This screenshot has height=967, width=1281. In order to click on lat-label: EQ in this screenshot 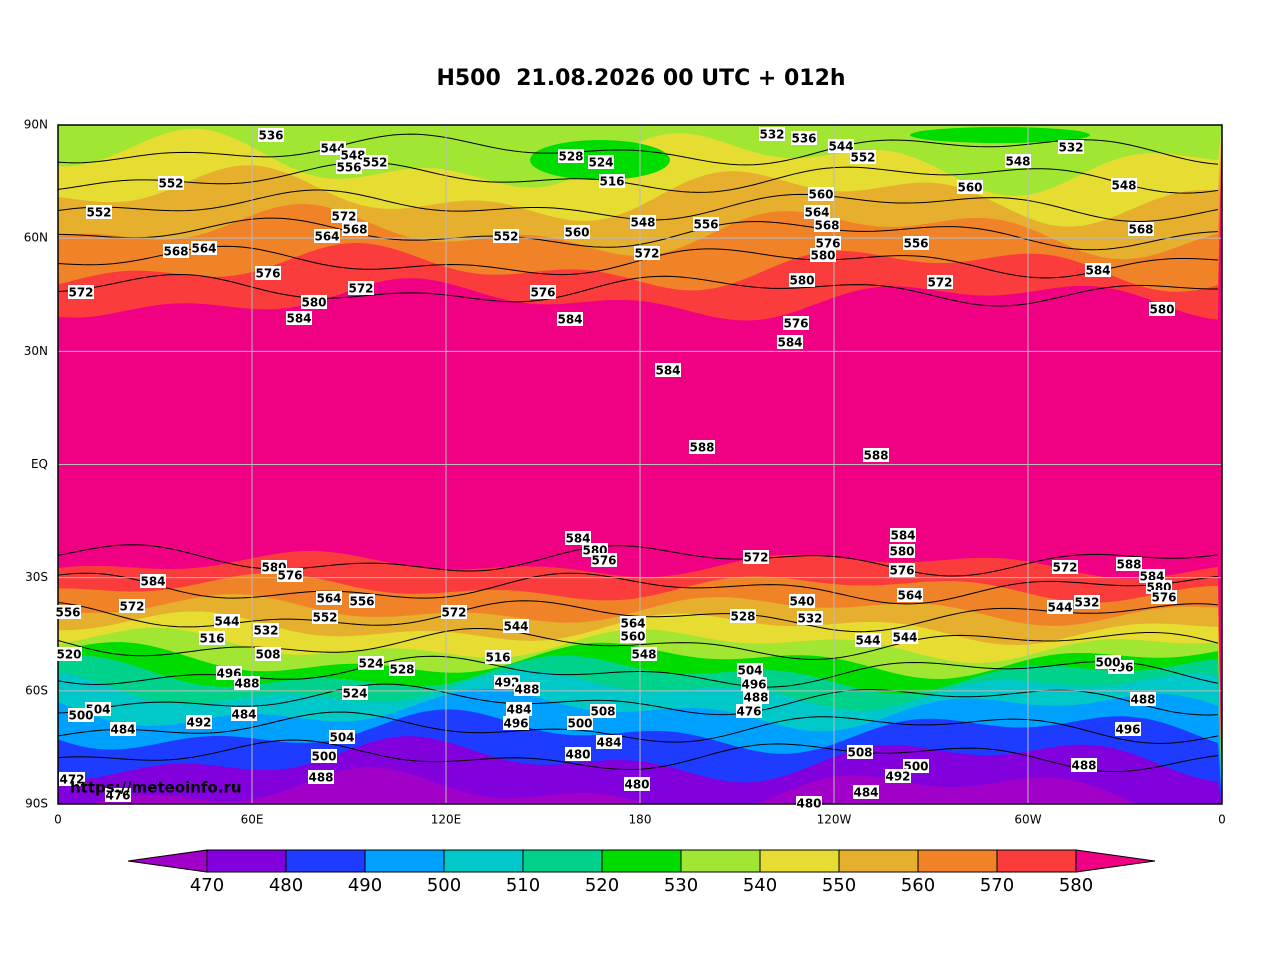, I will do `click(39, 464)`.